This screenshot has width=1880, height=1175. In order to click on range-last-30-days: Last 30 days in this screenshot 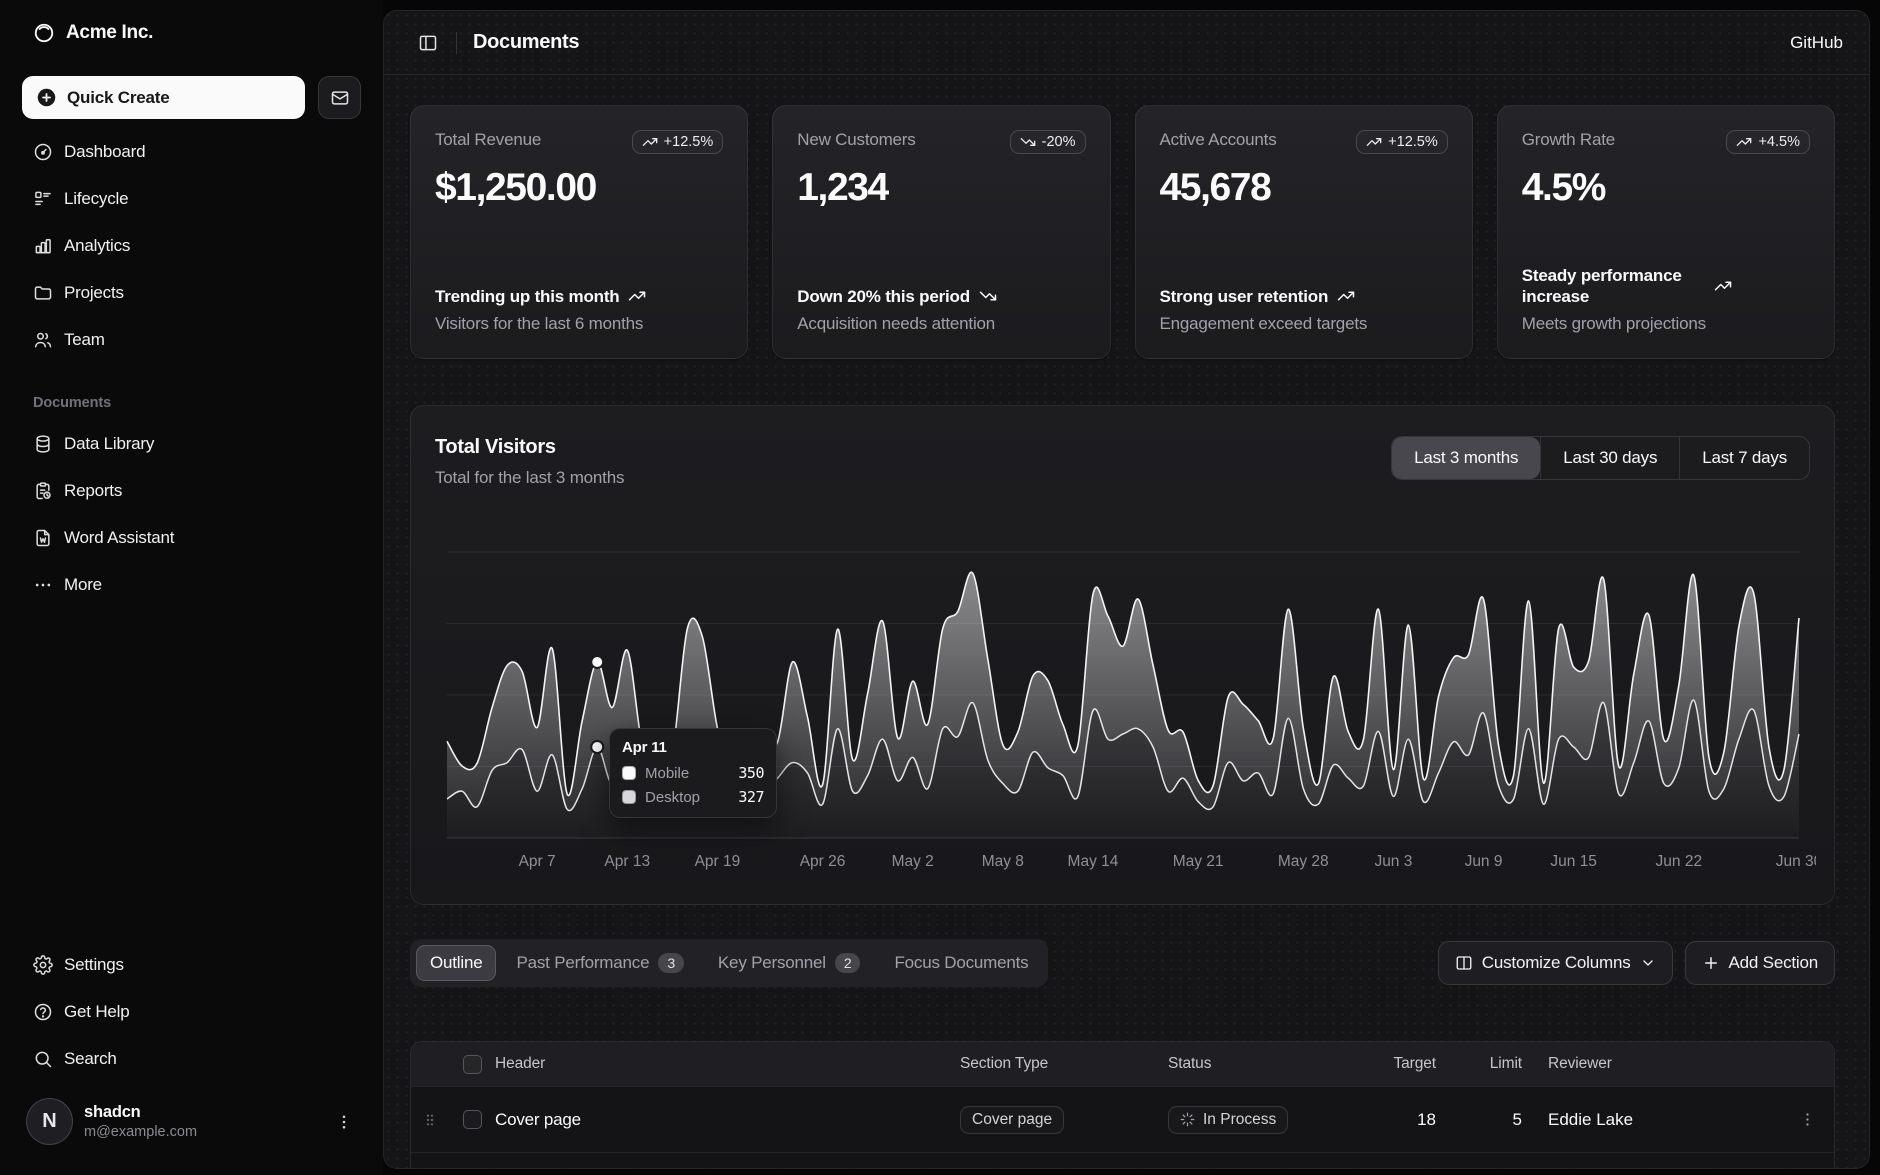, I will do `click(1609, 458)`.